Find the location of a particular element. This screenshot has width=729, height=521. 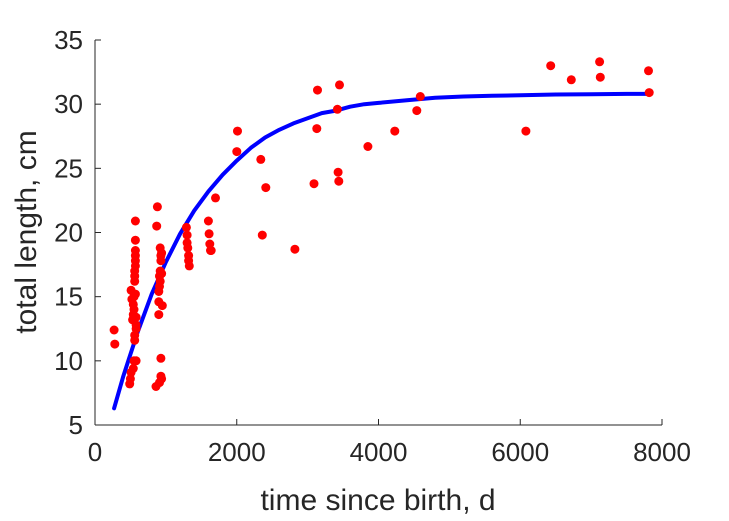

y-tick-label: 20 is located at coordinates (68, 233).